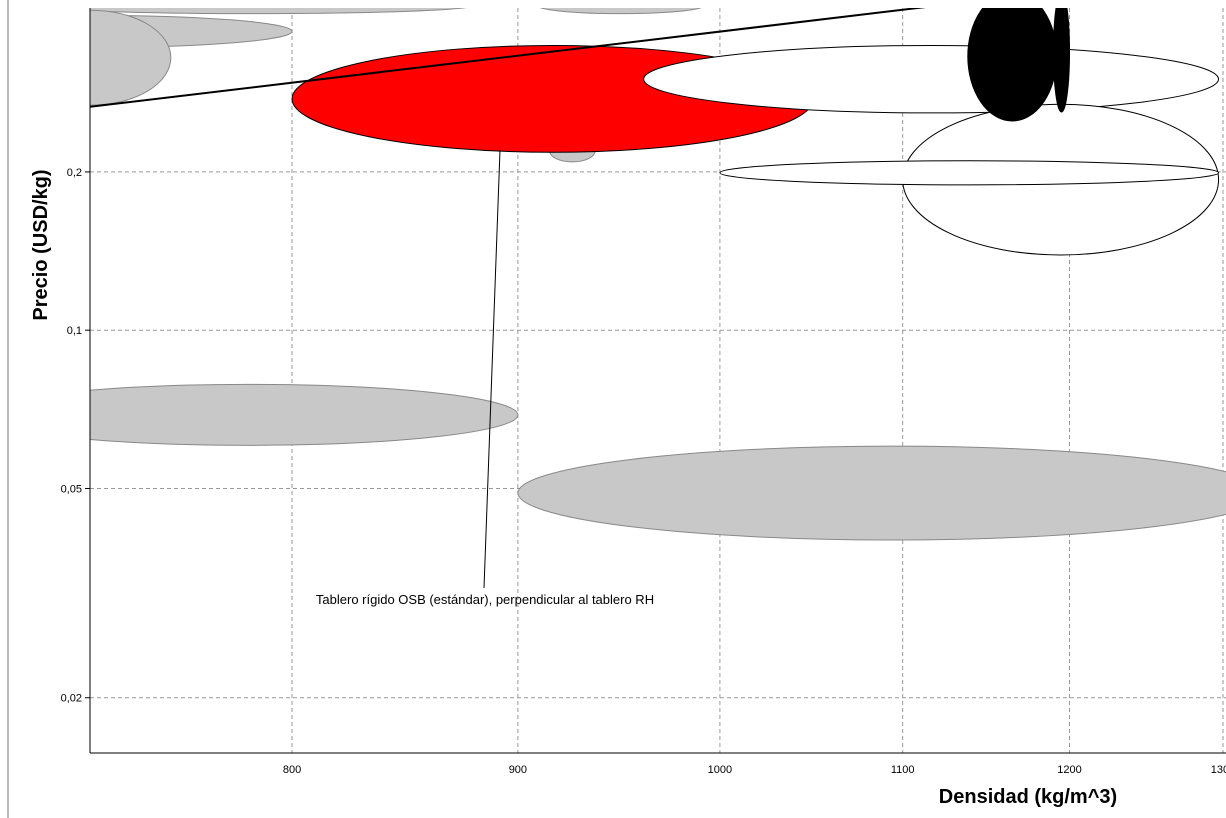  What do you see at coordinates (1218, 770) in the screenshot?
I see `x-tick-label: 1300` at bounding box center [1218, 770].